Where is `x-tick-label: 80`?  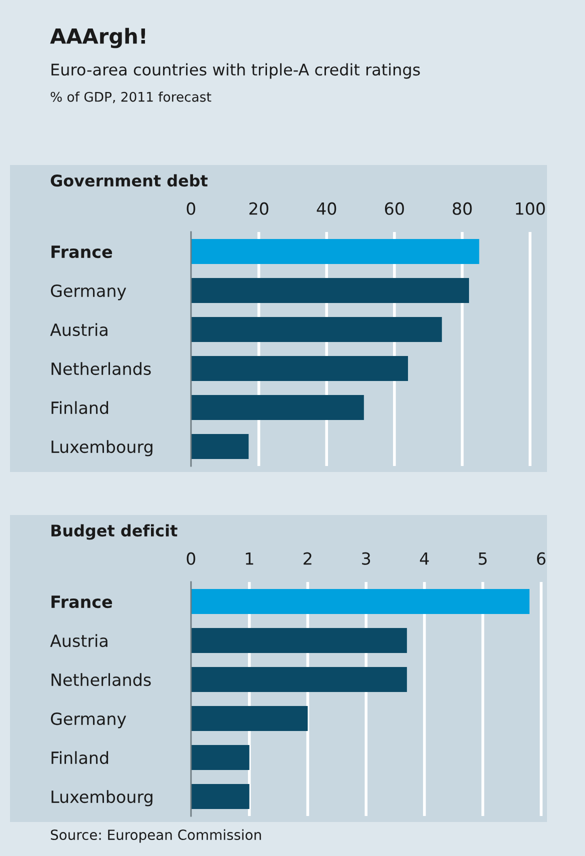 x-tick-label: 80 is located at coordinates (462, 208).